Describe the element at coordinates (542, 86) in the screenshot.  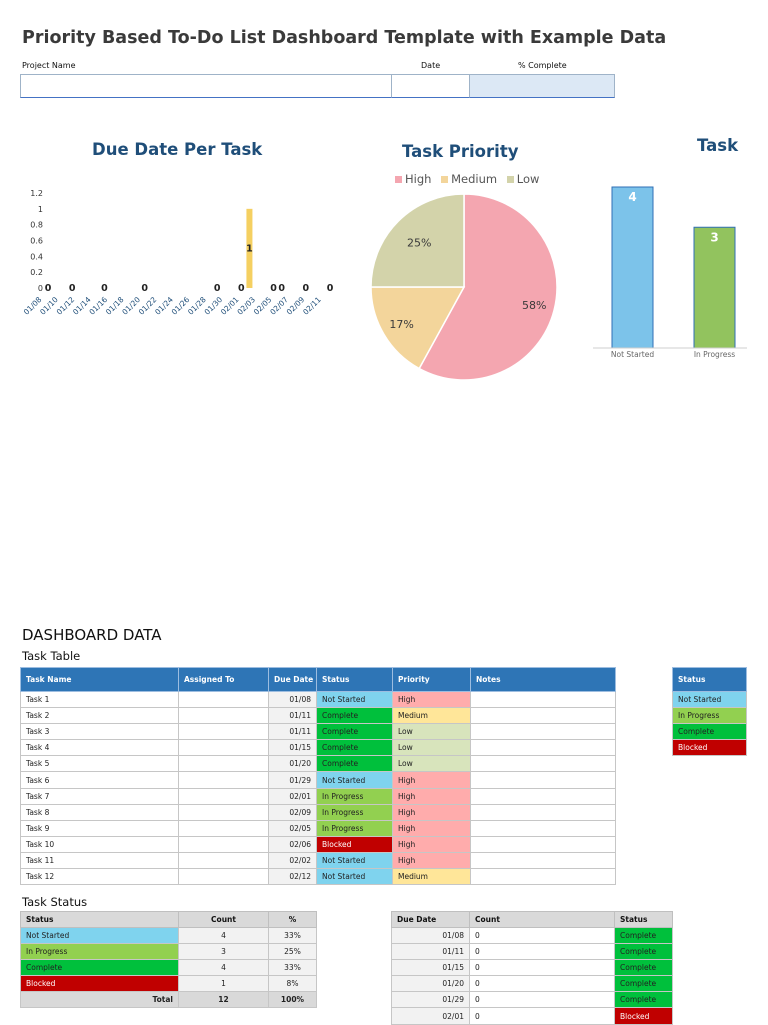
I see `percent-complete-field` at that location.